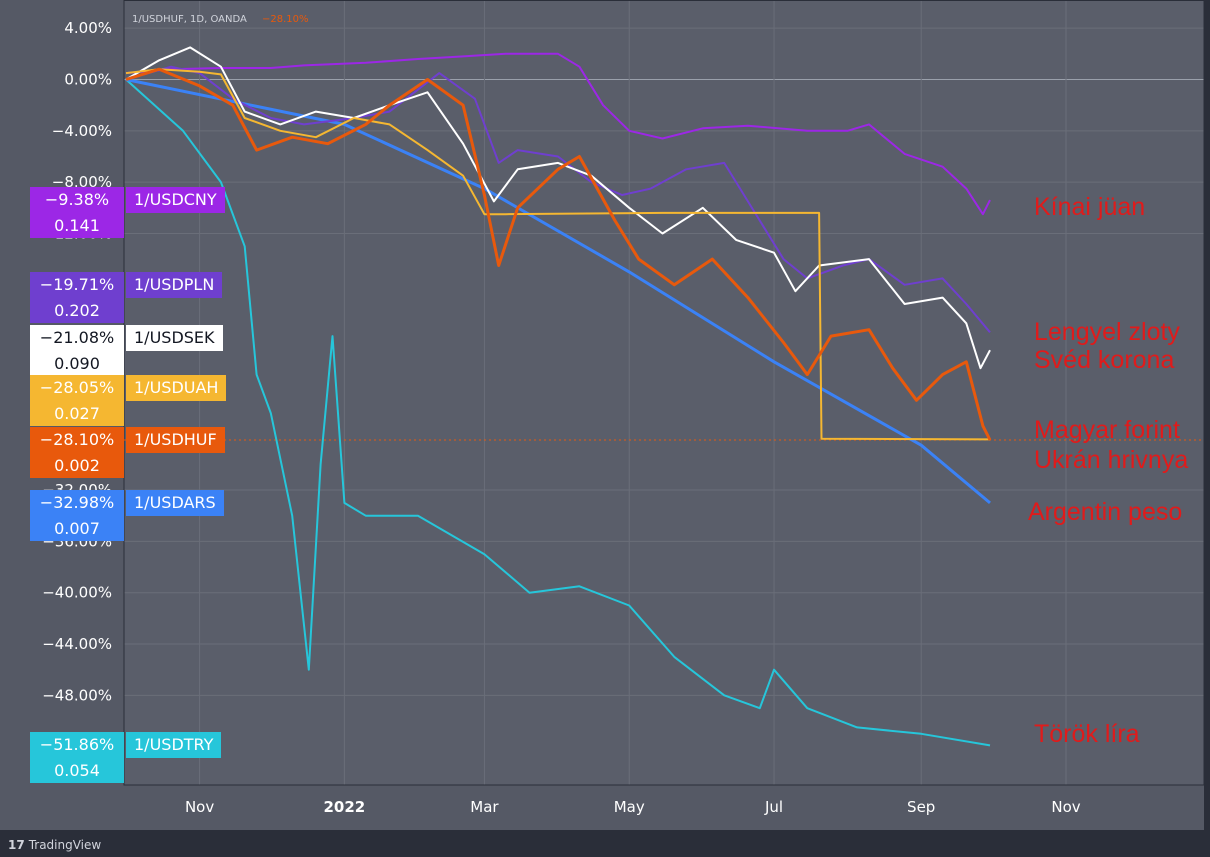  Describe the element at coordinates (77, 440) in the screenshot. I see `badge-pct: −28.10%` at that location.